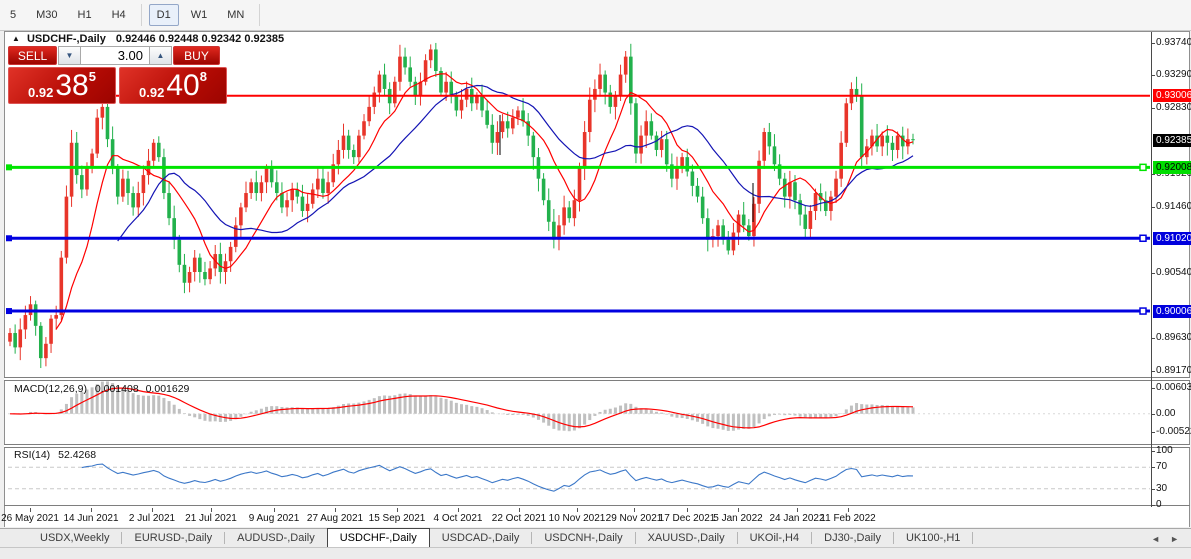 This screenshot has width=1191, height=559. Describe the element at coordinates (236, 15) in the screenshot. I see `timeframe-button-MN: MN` at that location.